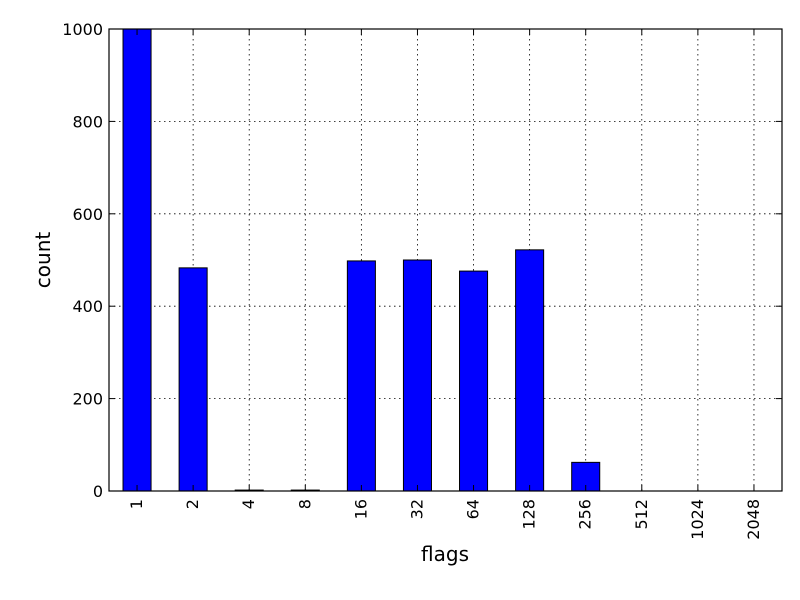  I want to click on y-tick-label: 600, so click(87, 214).